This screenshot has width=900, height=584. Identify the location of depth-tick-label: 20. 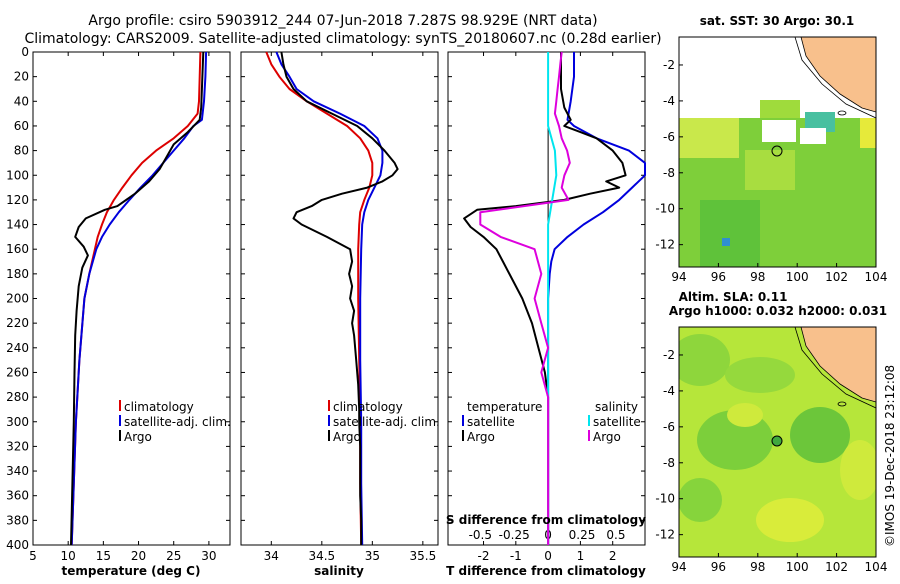
(21, 77).